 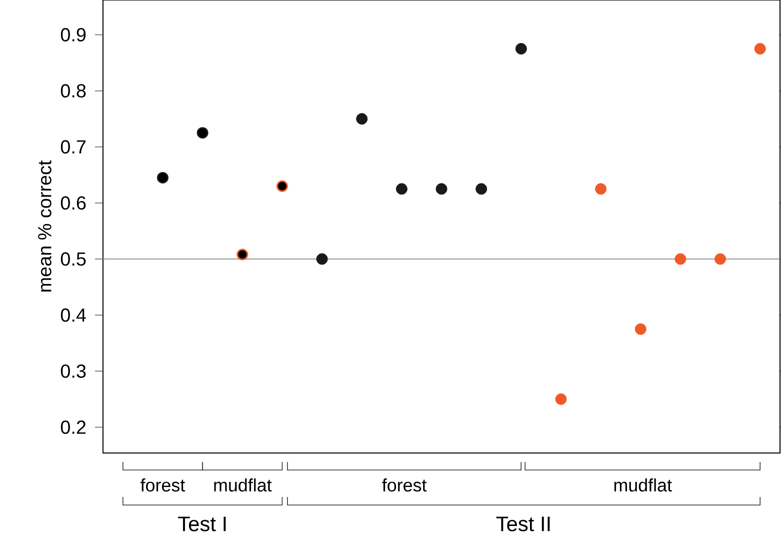 I want to click on text: Test II, so click(x=523, y=524).